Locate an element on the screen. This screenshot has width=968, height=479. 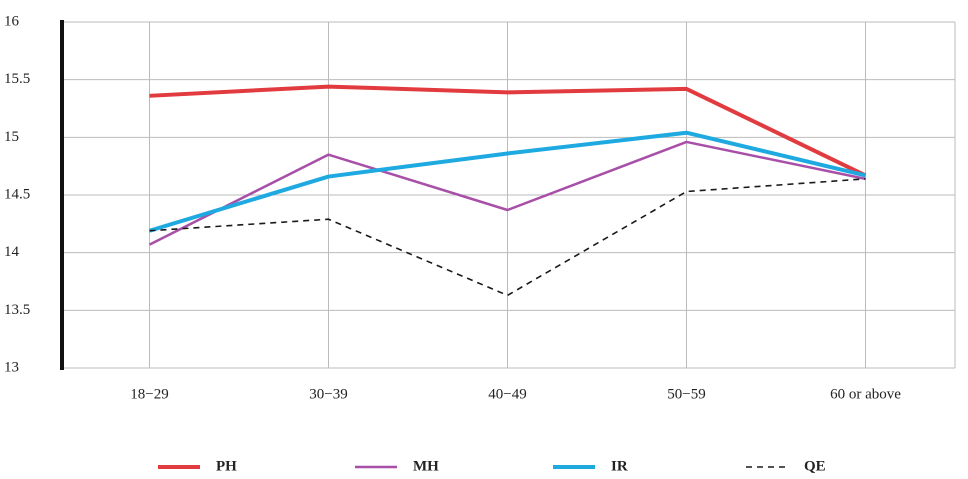
y-tick-label: 14 is located at coordinates (12, 252).